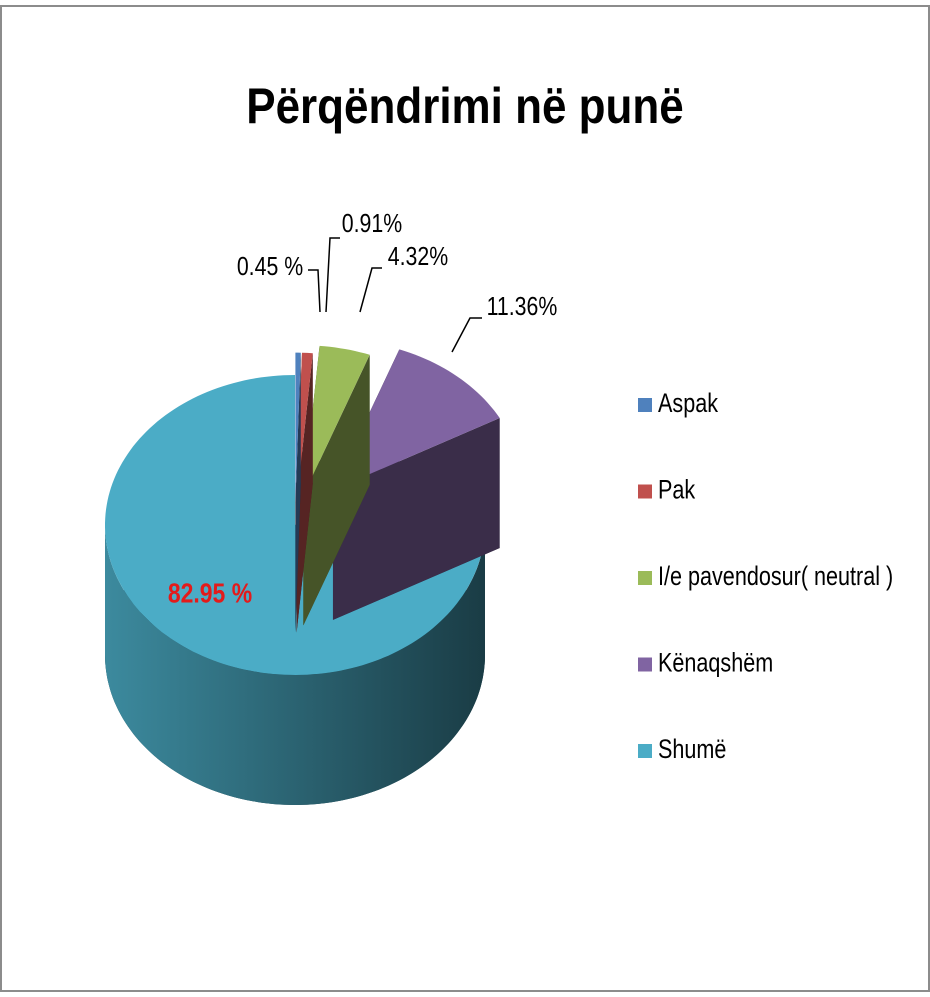  Describe the element at coordinates (715, 663) in the screenshot. I see `legend-label: Kënaqshëm` at that location.